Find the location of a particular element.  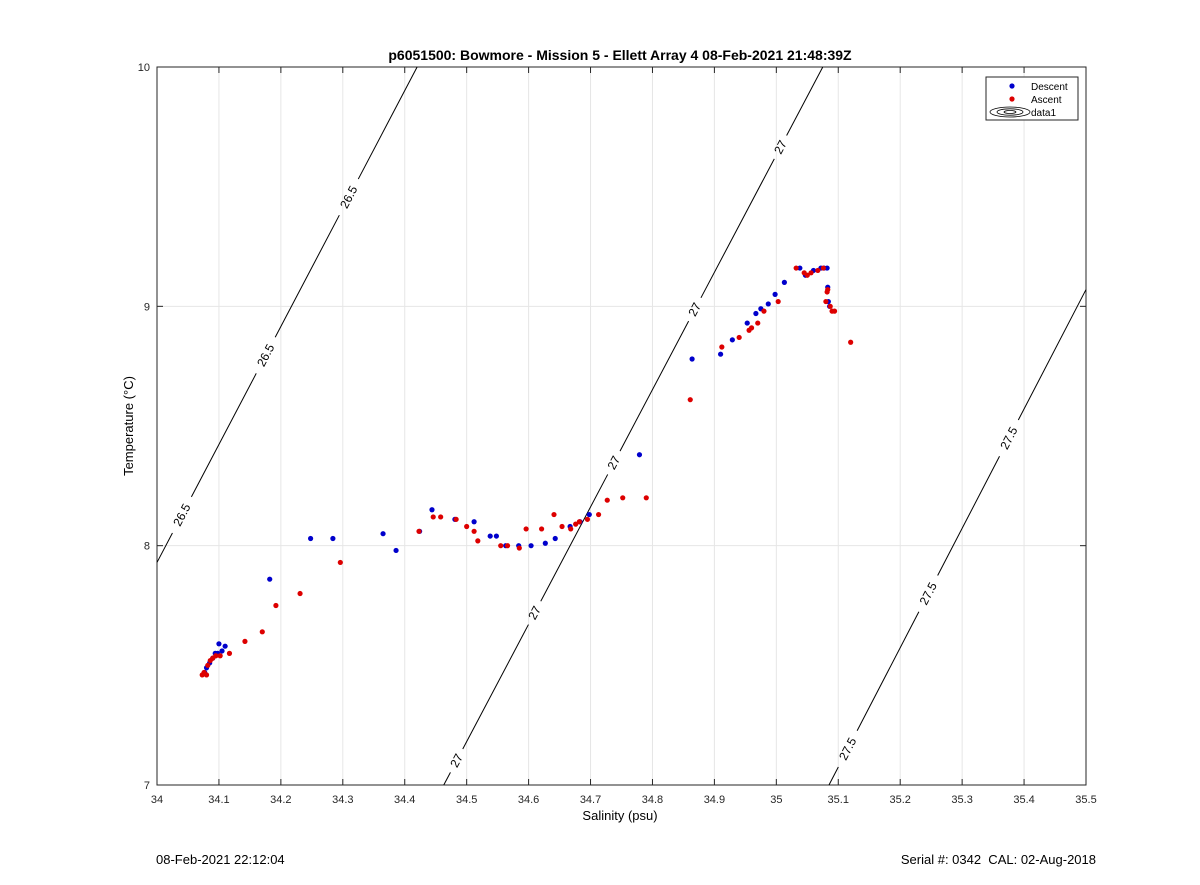

x-tick-label: 34.4 is located at coordinates (404, 800).